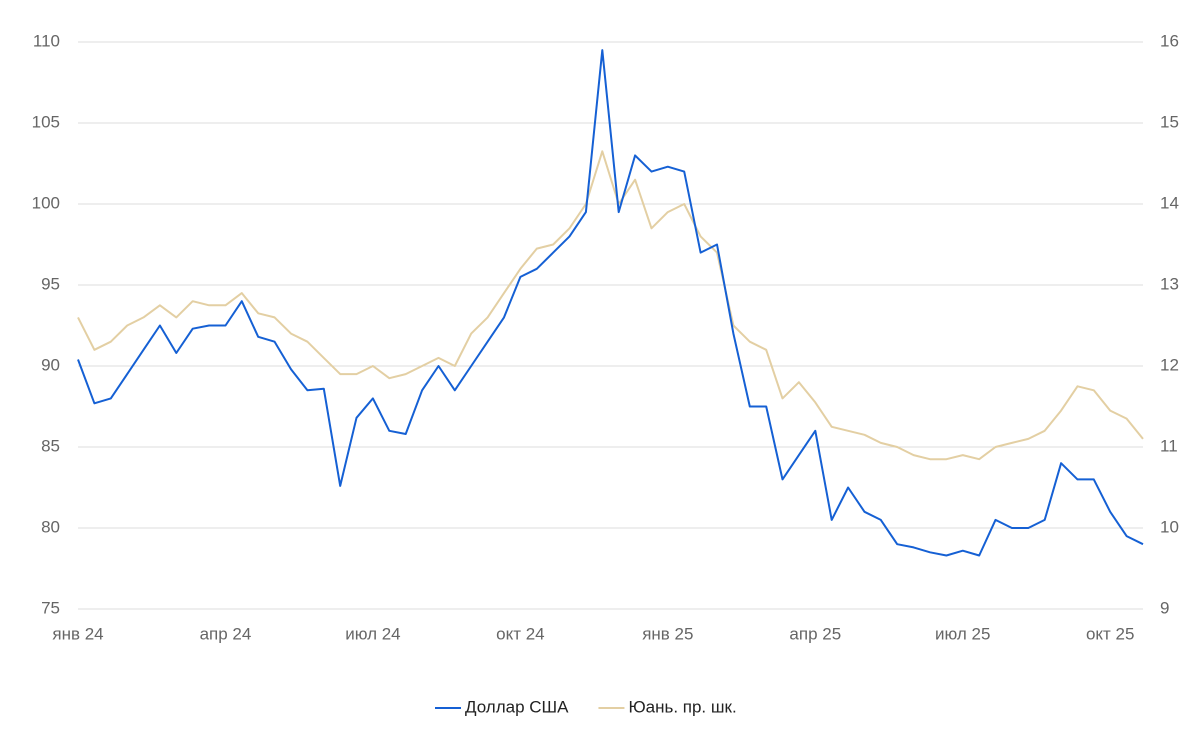 The width and height of the screenshot is (1200, 737). What do you see at coordinates (1169, 283) in the screenshot?
I see `y2-tick-label: 13` at bounding box center [1169, 283].